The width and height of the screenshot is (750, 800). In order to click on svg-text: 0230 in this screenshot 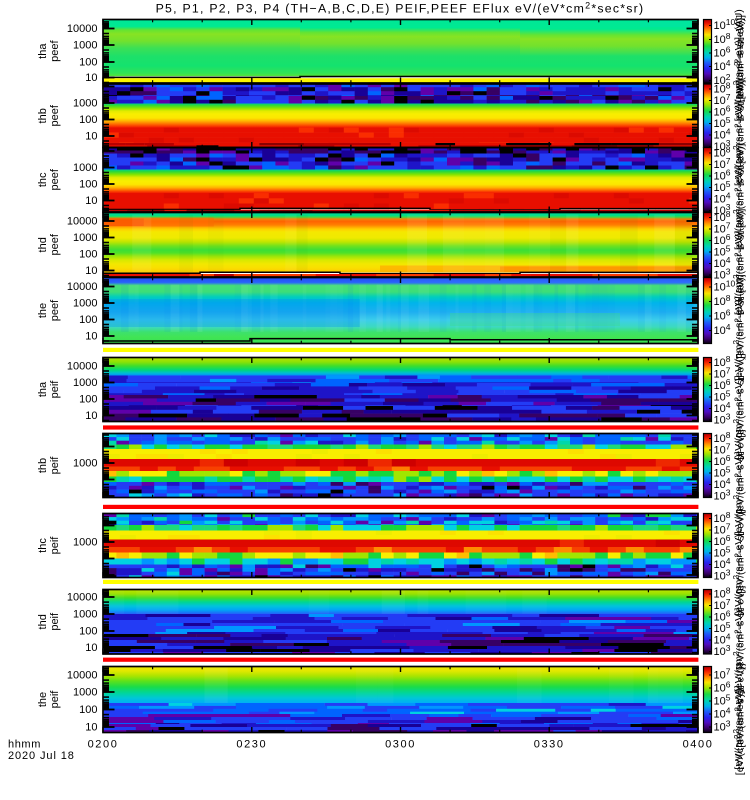, I will do `click(251, 745)`.